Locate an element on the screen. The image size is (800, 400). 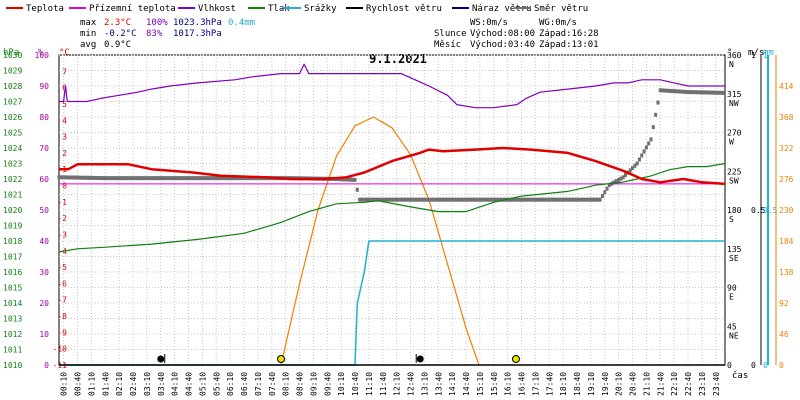
x-unit-label: čas is located at coordinates (740, 375).